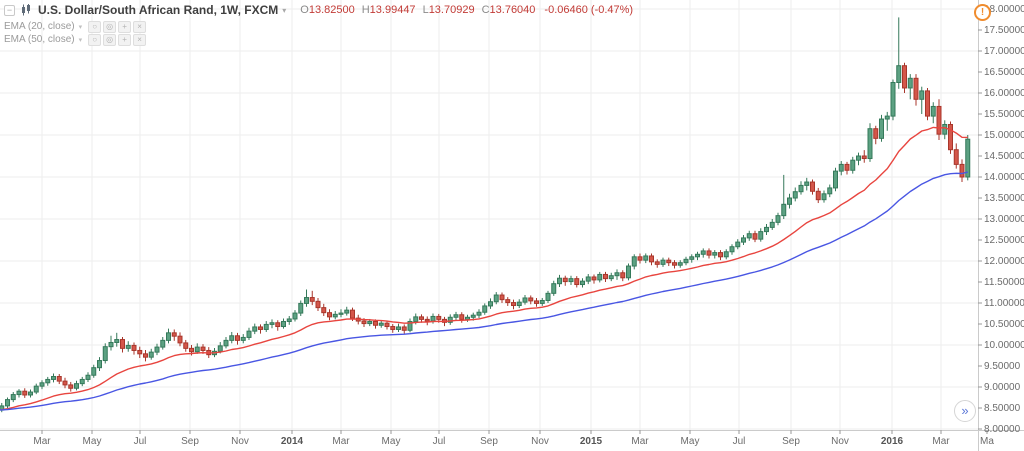 The width and height of the screenshot is (1024, 451). I want to click on time-axis-label: 2014, so click(292, 441).